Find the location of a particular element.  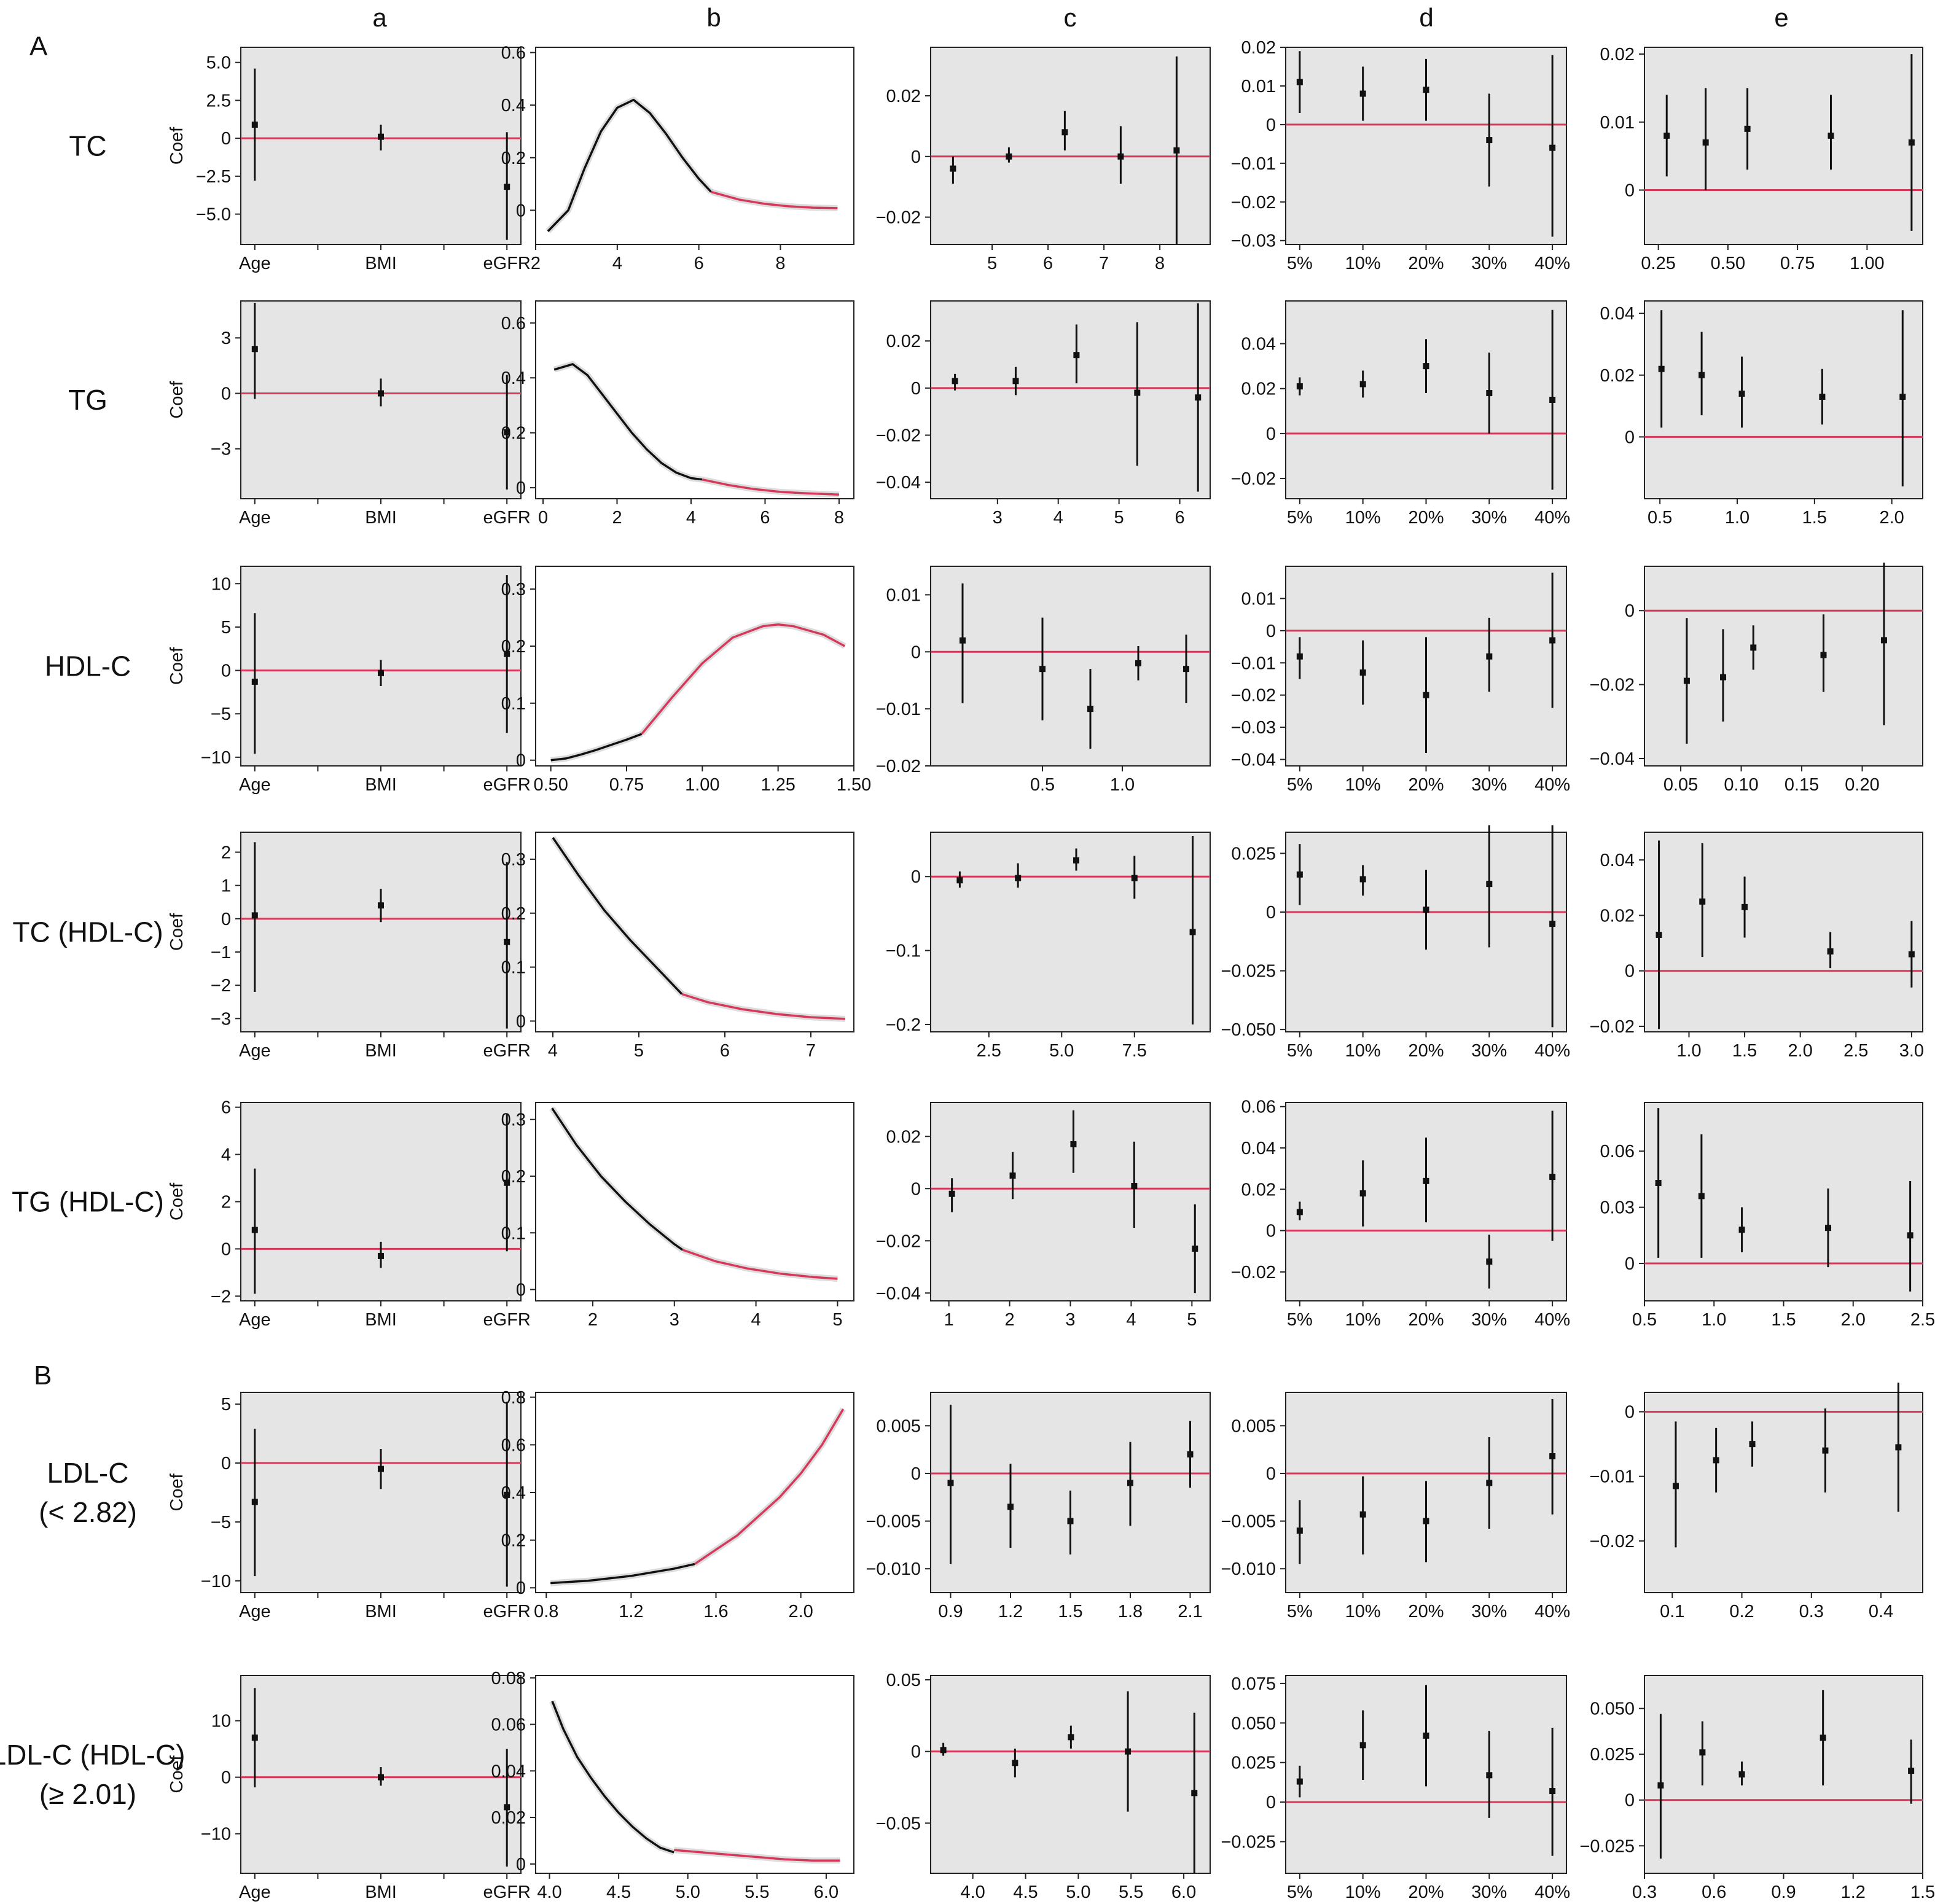

row-label-2-0: HDL-C is located at coordinates (88, 666).